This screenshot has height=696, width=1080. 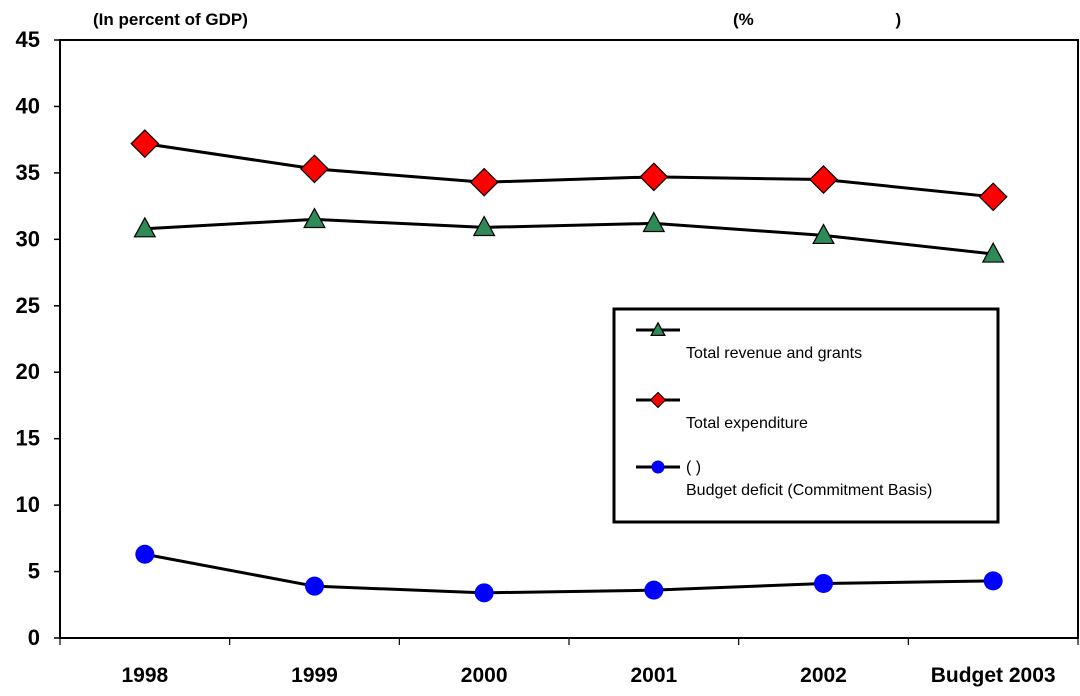 What do you see at coordinates (34, 571) in the screenshot?
I see `y-tick-label: 5` at bounding box center [34, 571].